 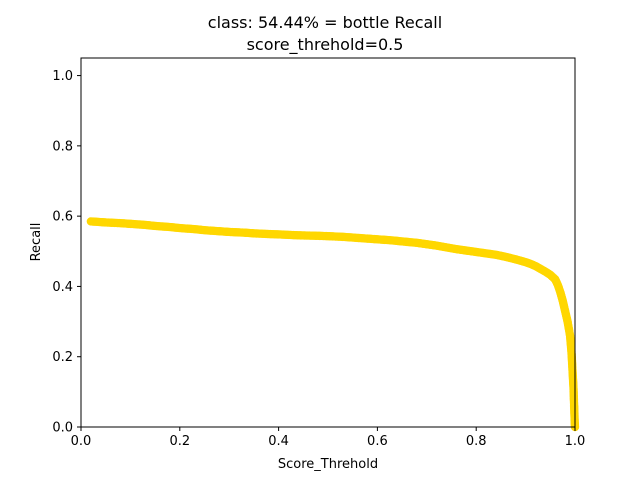 I want to click on y-axis-ticks: 0.0 0.2 0.4 0.6 0.8 1.0, so click(x=66, y=252).